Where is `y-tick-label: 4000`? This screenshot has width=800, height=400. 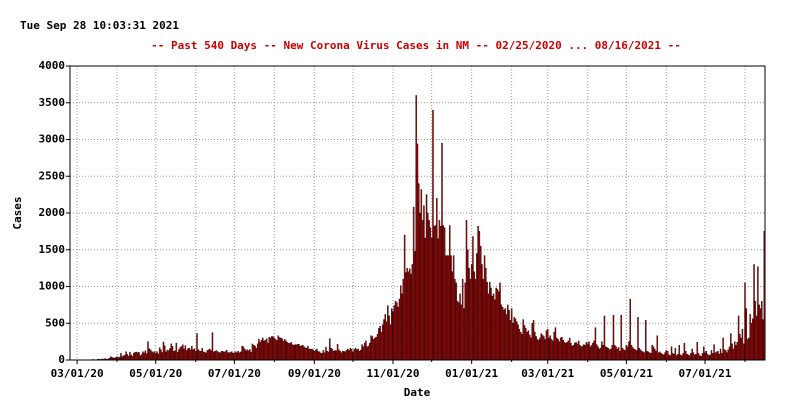
y-tick-label: 4000 is located at coordinates (52, 65).